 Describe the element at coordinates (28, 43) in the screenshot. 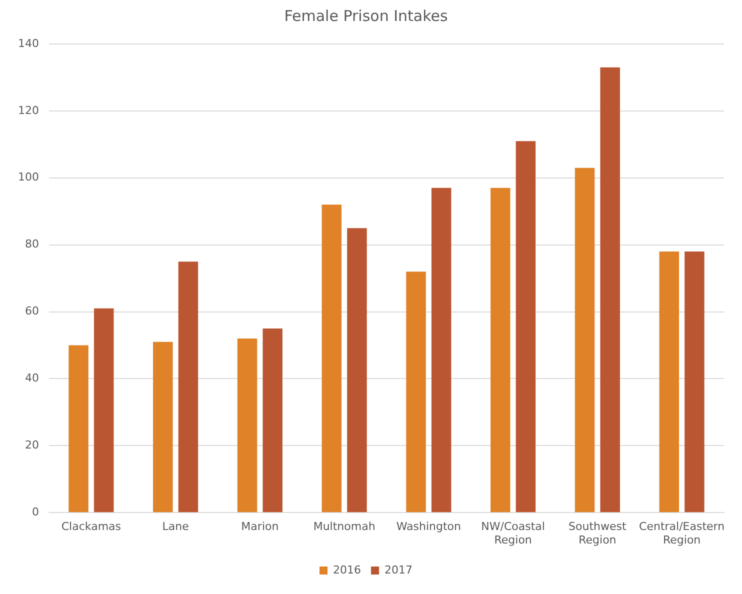

I see `y-tick-label: 140` at that location.